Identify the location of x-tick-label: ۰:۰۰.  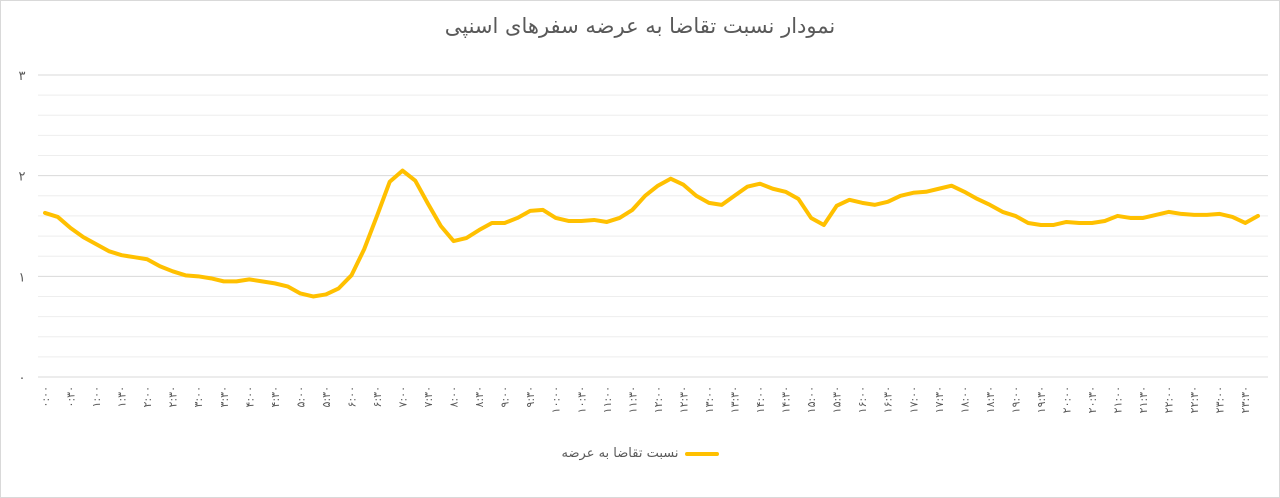
(45, 396).